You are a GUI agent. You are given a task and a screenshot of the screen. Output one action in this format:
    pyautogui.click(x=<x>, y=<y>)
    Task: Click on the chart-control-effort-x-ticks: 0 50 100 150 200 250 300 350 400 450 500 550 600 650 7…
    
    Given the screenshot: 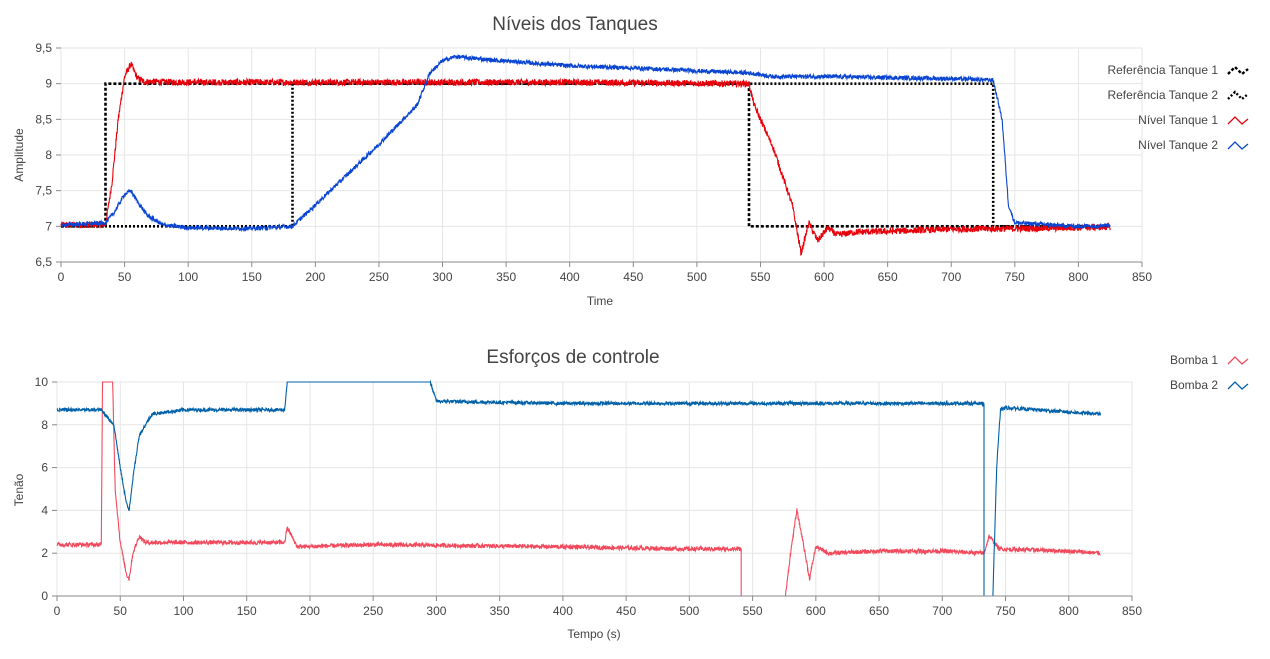 What is the action you would take?
    pyautogui.click(x=598, y=606)
    